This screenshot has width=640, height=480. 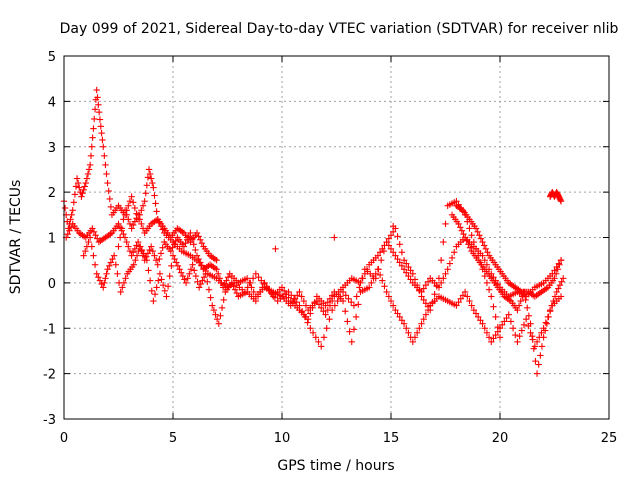 I want to click on y-tick-label: 3, so click(x=52, y=148).